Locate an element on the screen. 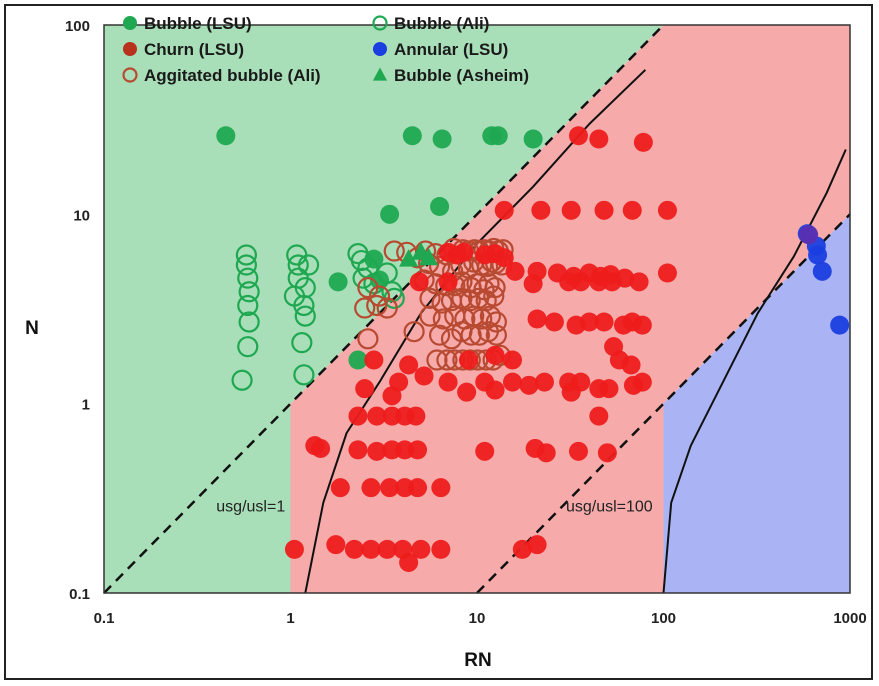 Image resolution: width=879 pixels, height=686 pixels. x-axis-ticks: 0.1 1 10 100 1000 is located at coordinates (480, 618).